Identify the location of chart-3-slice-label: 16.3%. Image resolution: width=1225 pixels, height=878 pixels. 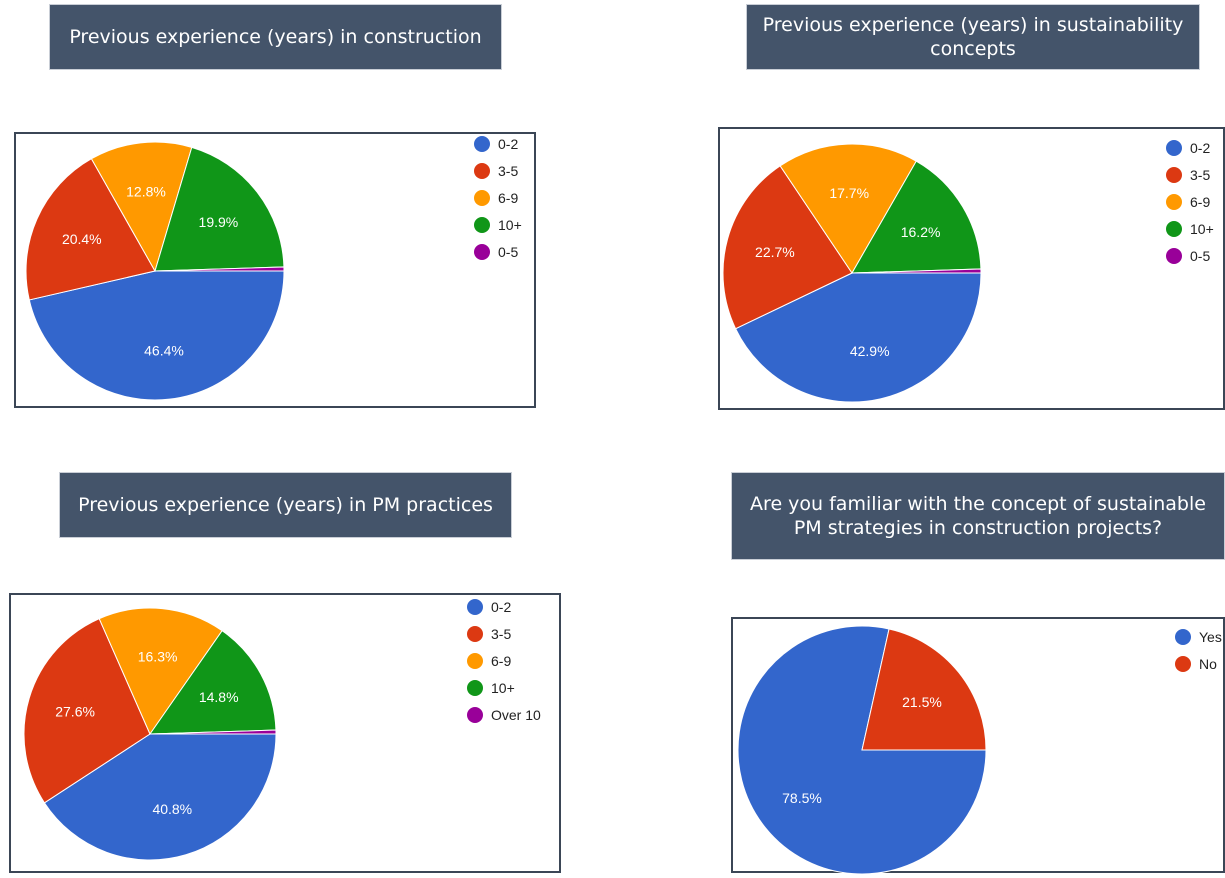
(158, 656).